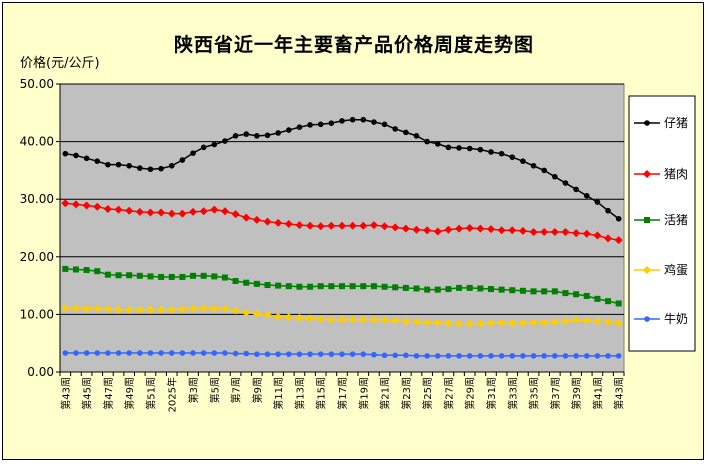  I want to click on legend-label: 猪肉, so click(676, 174).